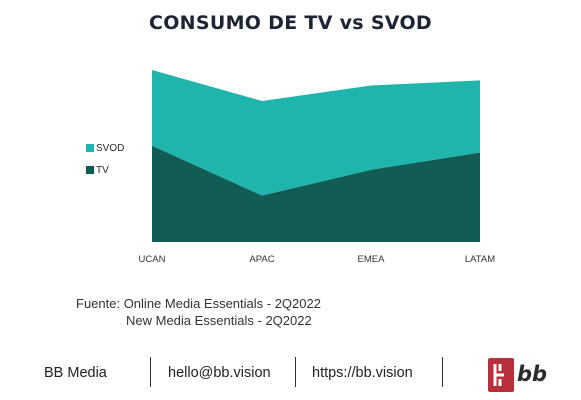 This screenshot has width=581, height=400. I want to click on x-tick-label-latam: LATAM, so click(480, 259).